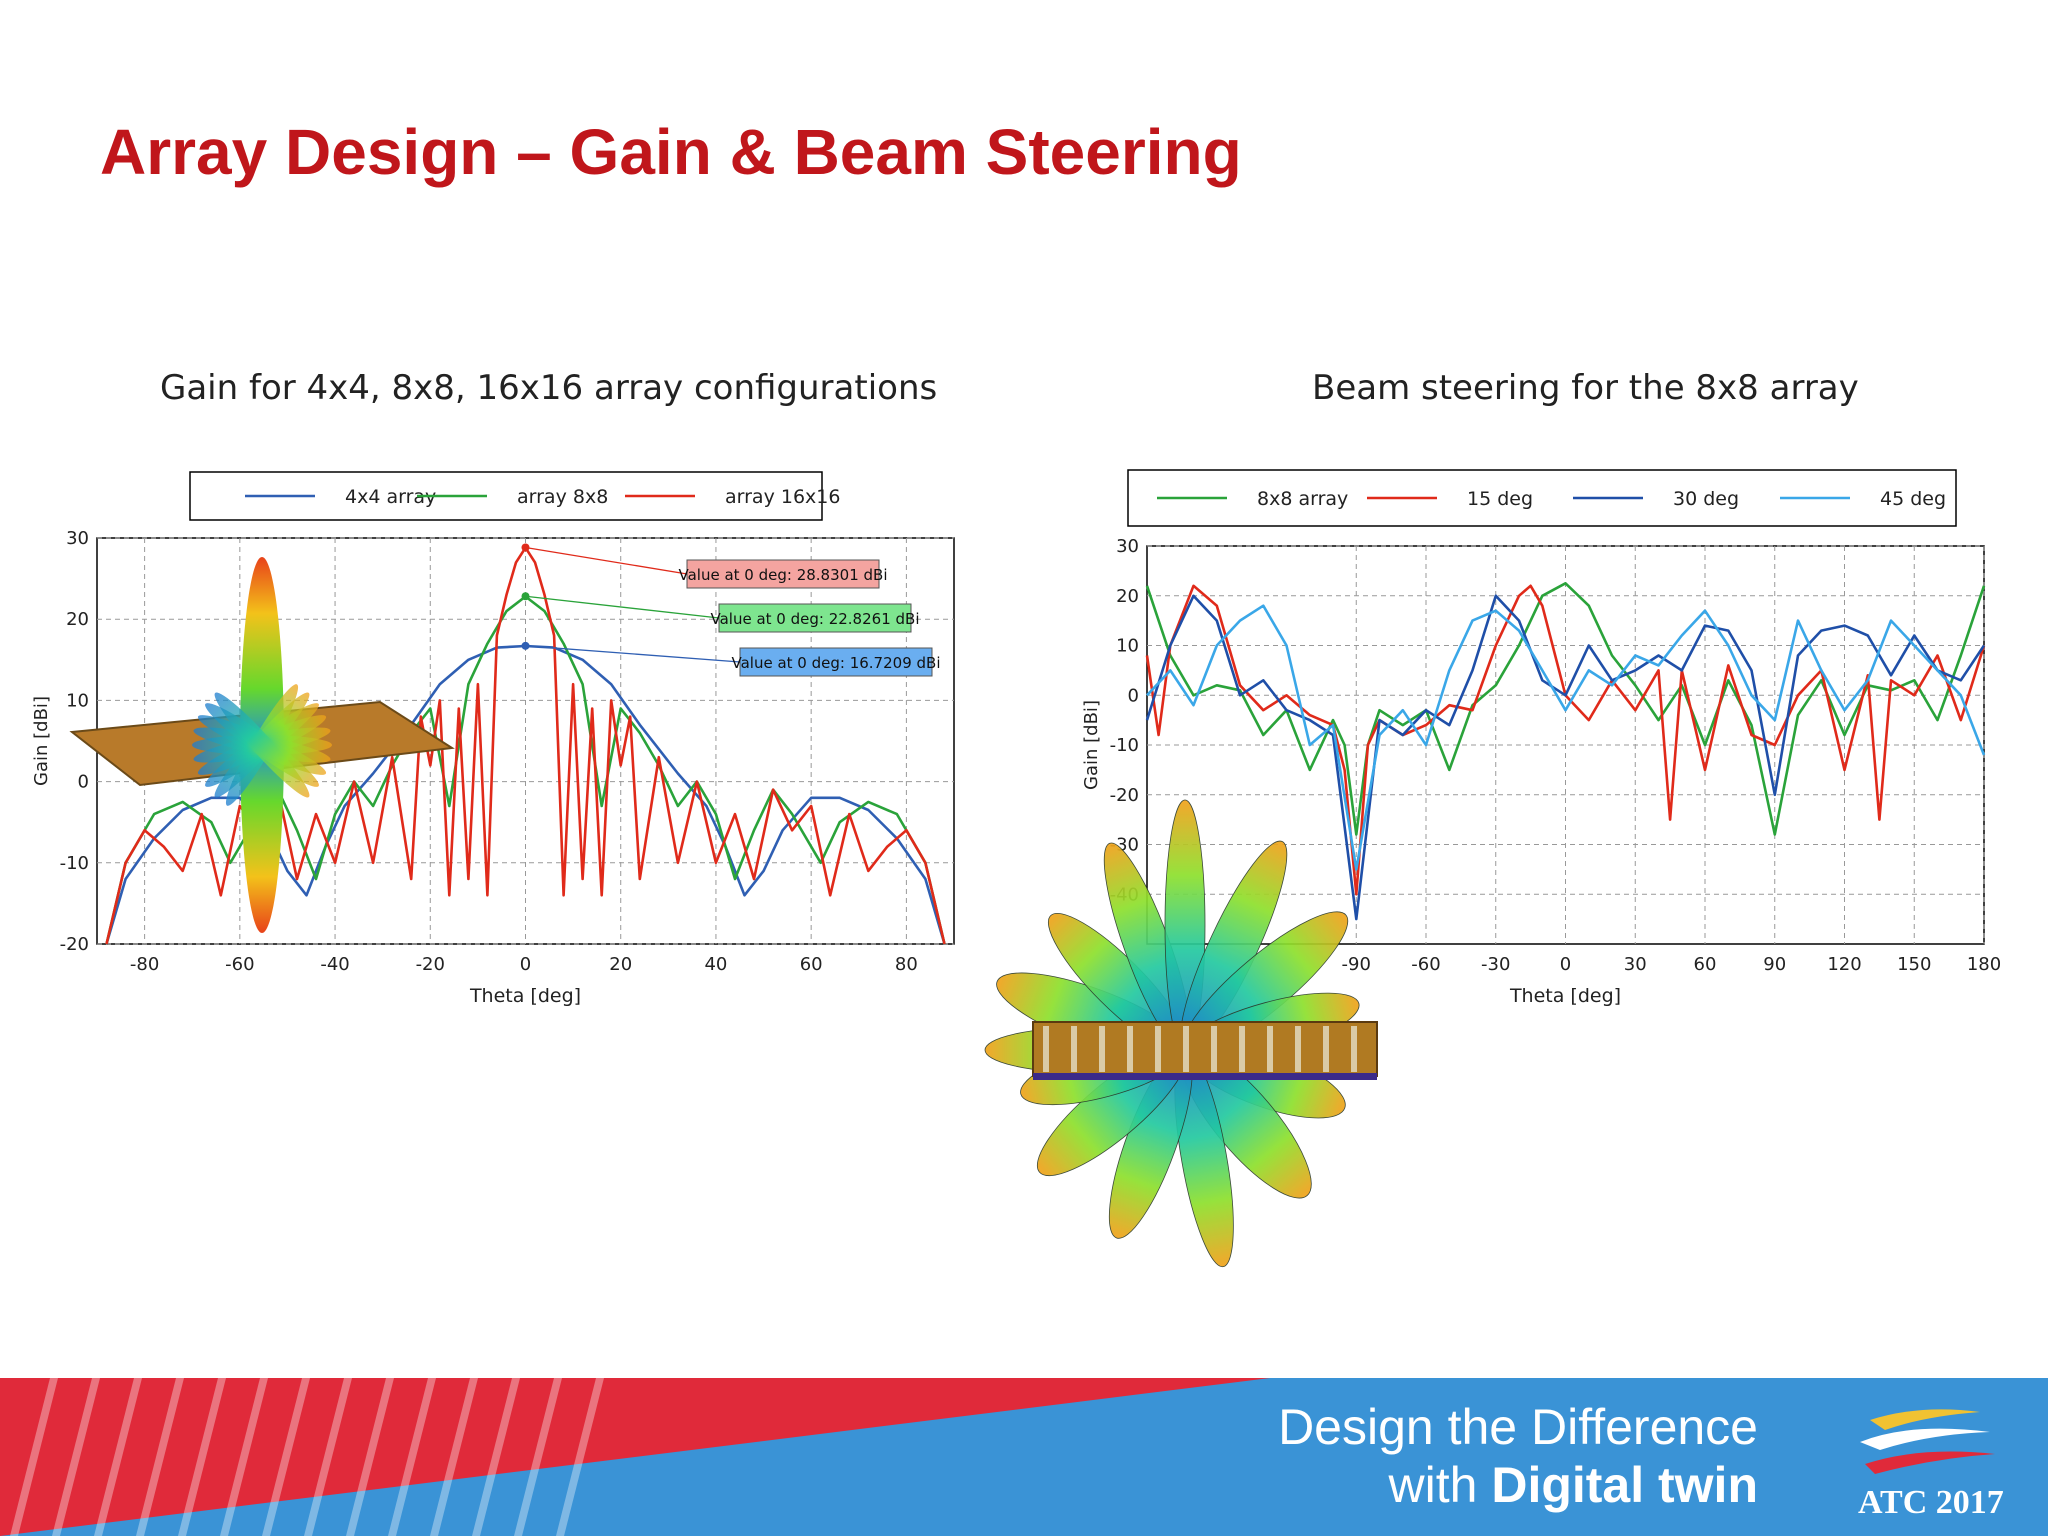 The image size is (2048, 1536). What do you see at coordinates (1931, 1502) in the screenshot?
I see `atc-logo-text: ATC 2017` at bounding box center [1931, 1502].